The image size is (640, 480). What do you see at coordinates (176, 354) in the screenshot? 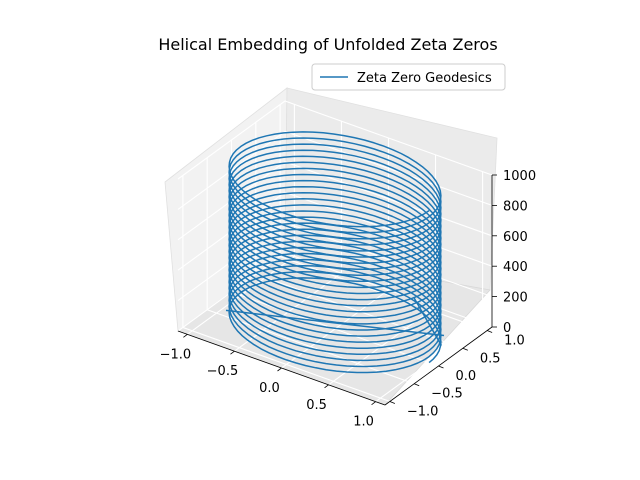
I see `x-tick-label: −1.0` at bounding box center [176, 354].